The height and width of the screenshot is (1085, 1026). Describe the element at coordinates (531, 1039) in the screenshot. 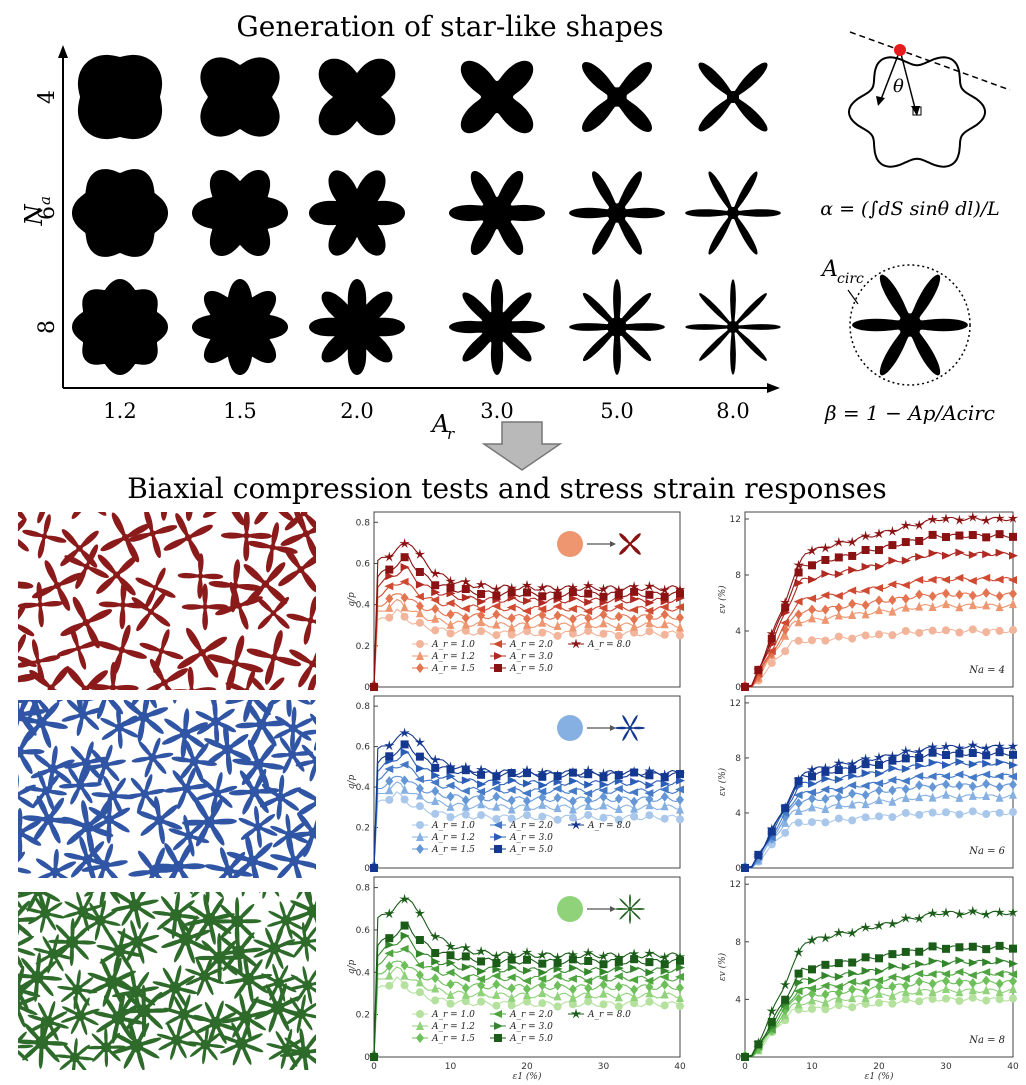

I see `legend-label: A_r = 5.0` at that location.